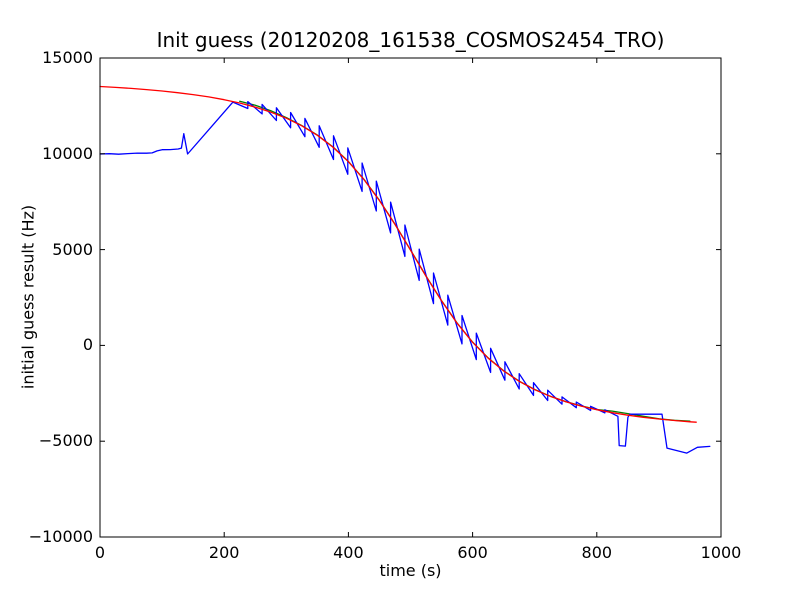  What do you see at coordinates (410, 570) in the screenshot?
I see `x-axis-label: time (s)` at bounding box center [410, 570].